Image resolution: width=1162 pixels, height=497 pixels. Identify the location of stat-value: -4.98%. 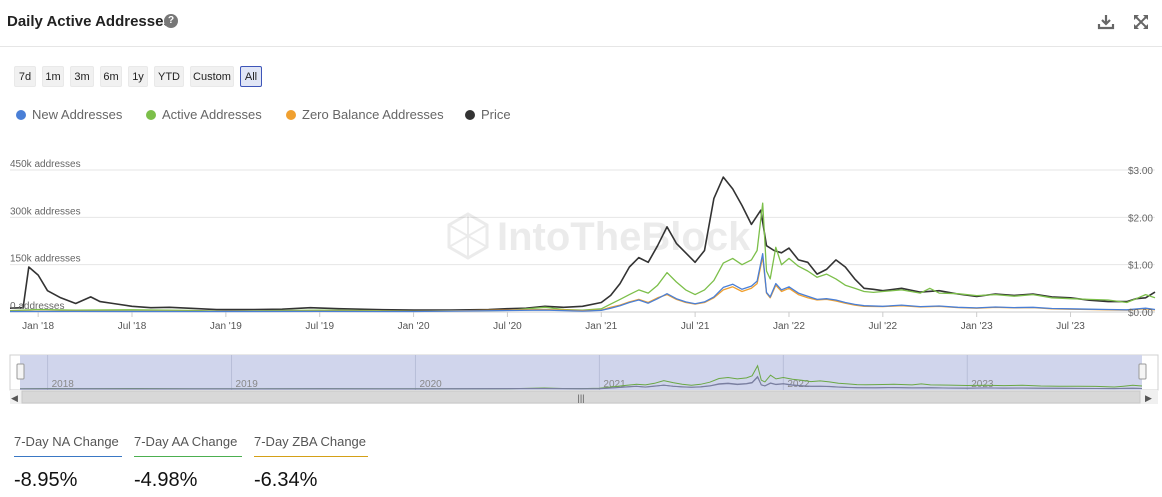
(166, 480).